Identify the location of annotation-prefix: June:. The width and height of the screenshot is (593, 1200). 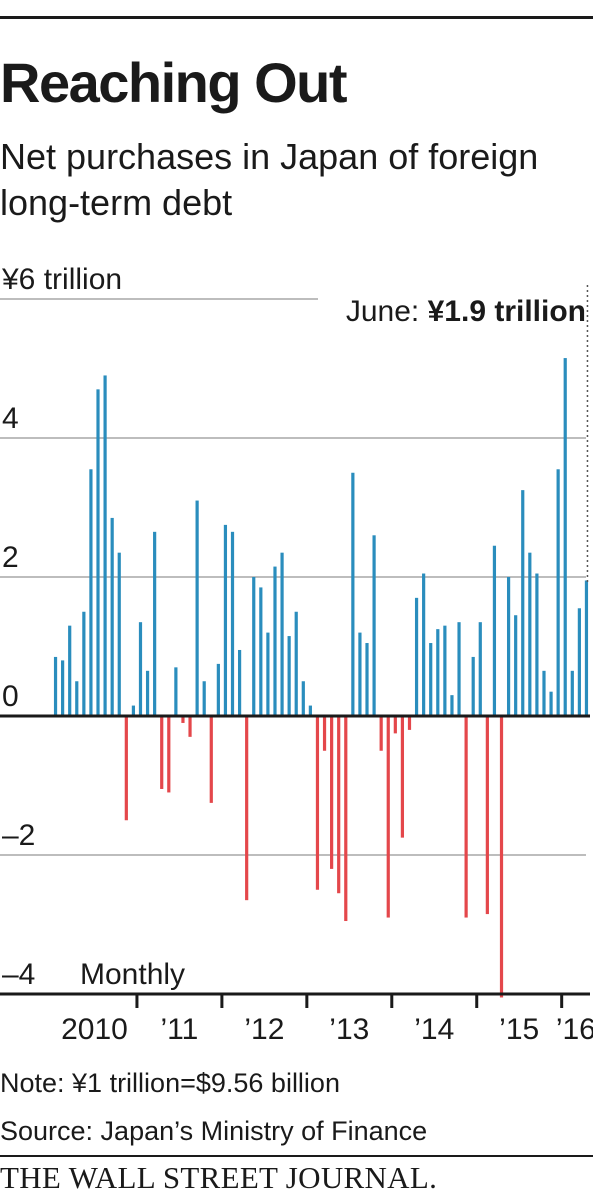
(387, 311).